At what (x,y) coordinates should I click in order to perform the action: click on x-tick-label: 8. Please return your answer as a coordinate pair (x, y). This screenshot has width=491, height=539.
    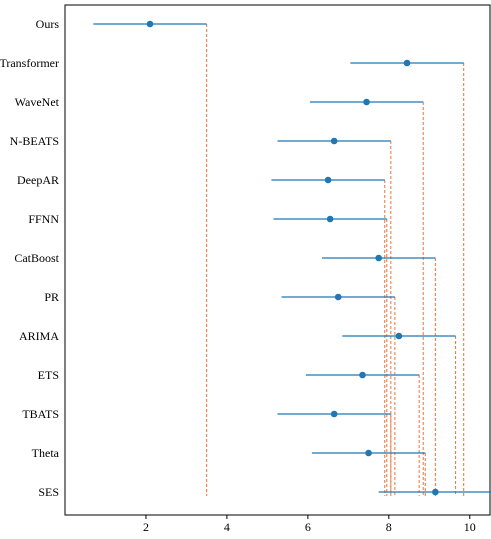
    Looking at the image, I should click on (389, 527).